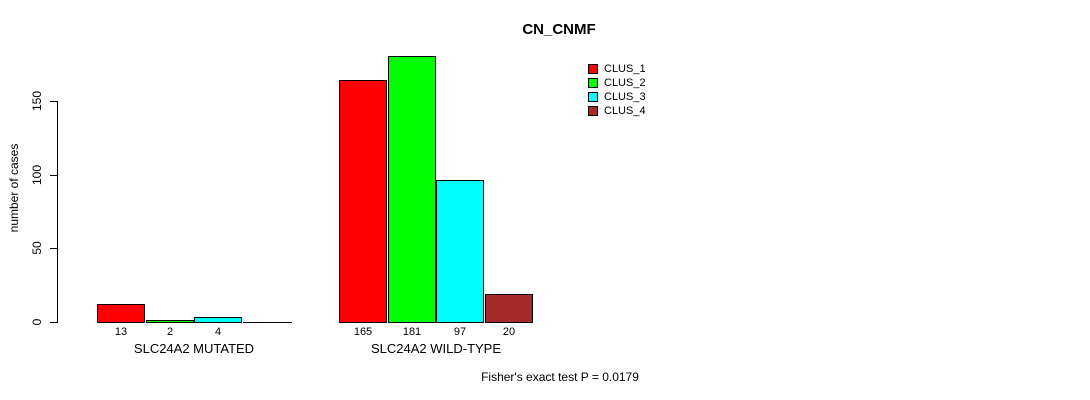 The image size is (1090, 400). What do you see at coordinates (412, 189) in the screenshot?
I see `bar-clus-2-wild-type` at bounding box center [412, 189].